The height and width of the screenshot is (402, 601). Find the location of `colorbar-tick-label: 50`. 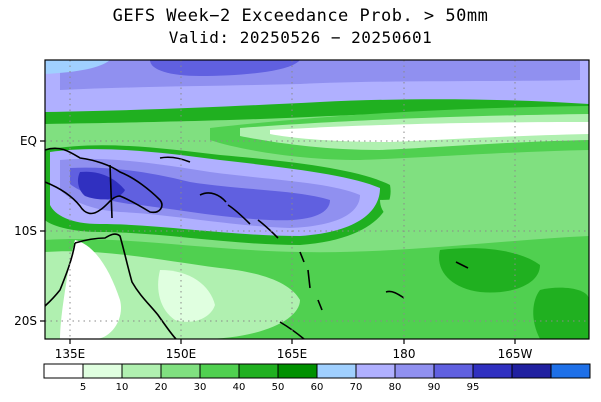

colorbar-tick-label: 50 is located at coordinates (278, 387).